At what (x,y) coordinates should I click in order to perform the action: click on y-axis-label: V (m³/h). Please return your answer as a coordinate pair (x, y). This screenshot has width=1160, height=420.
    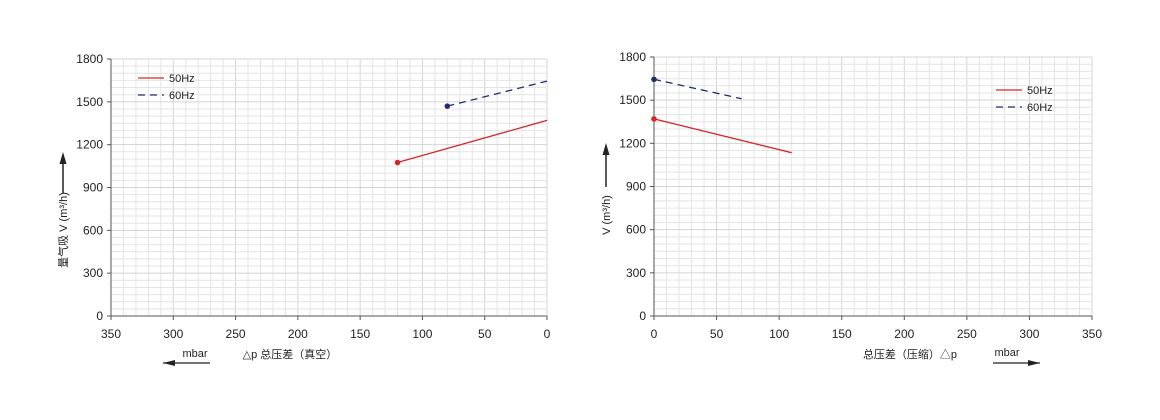
    Looking at the image, I should click on (607, 215).